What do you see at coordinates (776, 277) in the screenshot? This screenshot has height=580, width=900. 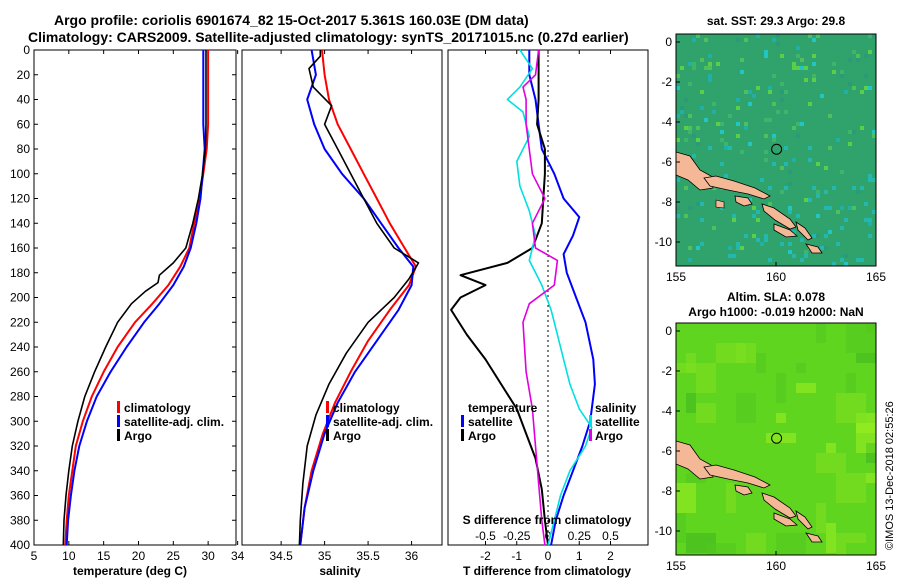 I see `lon-tick-label: 160` at bounding box center [776, 277].